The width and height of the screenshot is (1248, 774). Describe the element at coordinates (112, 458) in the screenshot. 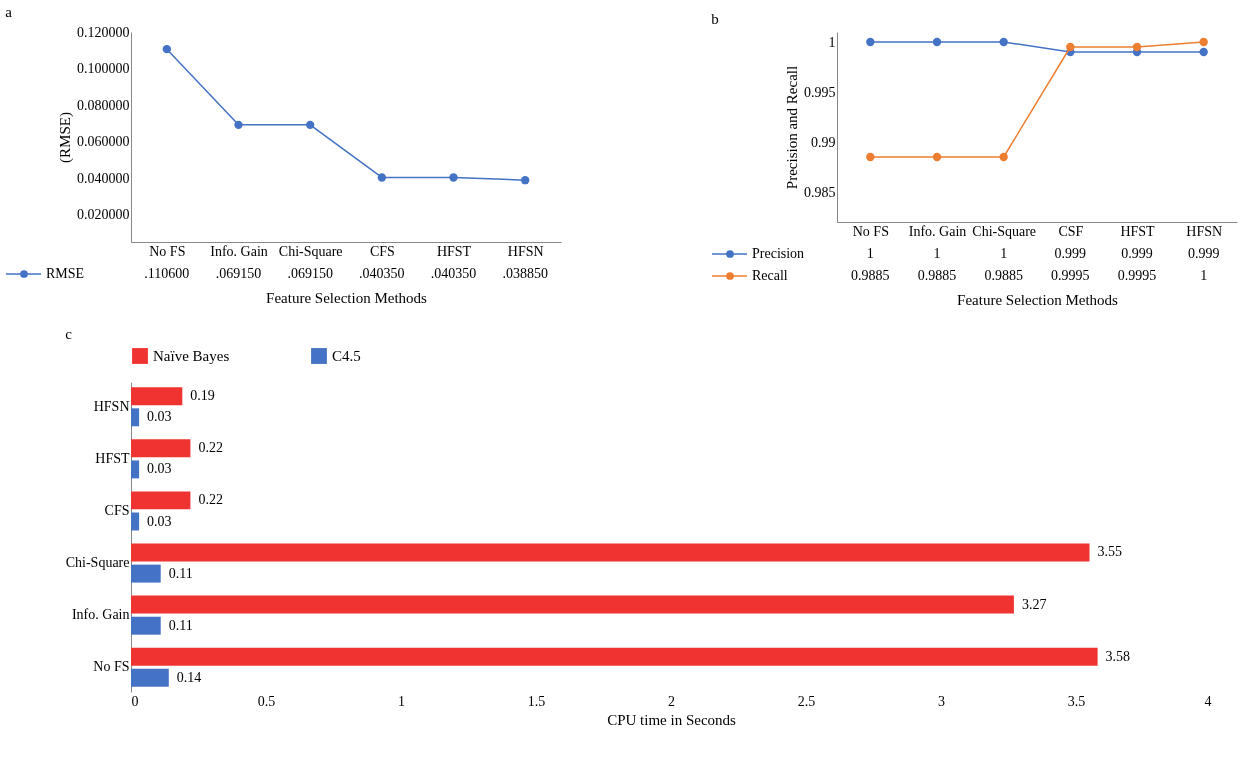

I see `y-tick-label: HFST` at that location.